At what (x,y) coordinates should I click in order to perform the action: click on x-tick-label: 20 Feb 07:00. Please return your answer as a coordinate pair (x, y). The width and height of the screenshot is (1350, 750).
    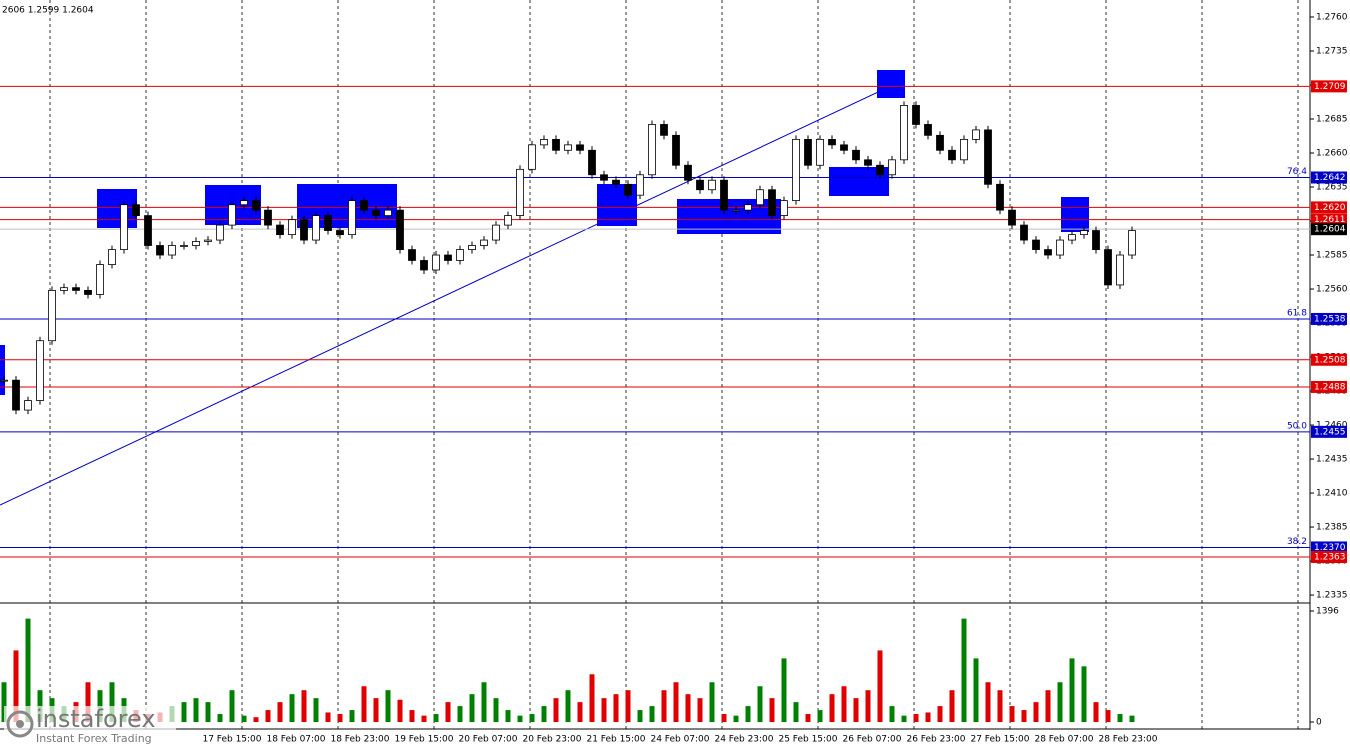
    Looking at the image, I should click on (487, 740).